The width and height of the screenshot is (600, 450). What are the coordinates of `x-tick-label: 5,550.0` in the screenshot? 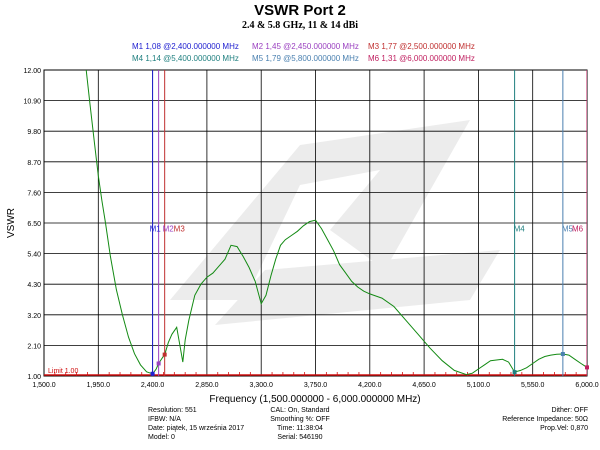 It's located at (532, 385).